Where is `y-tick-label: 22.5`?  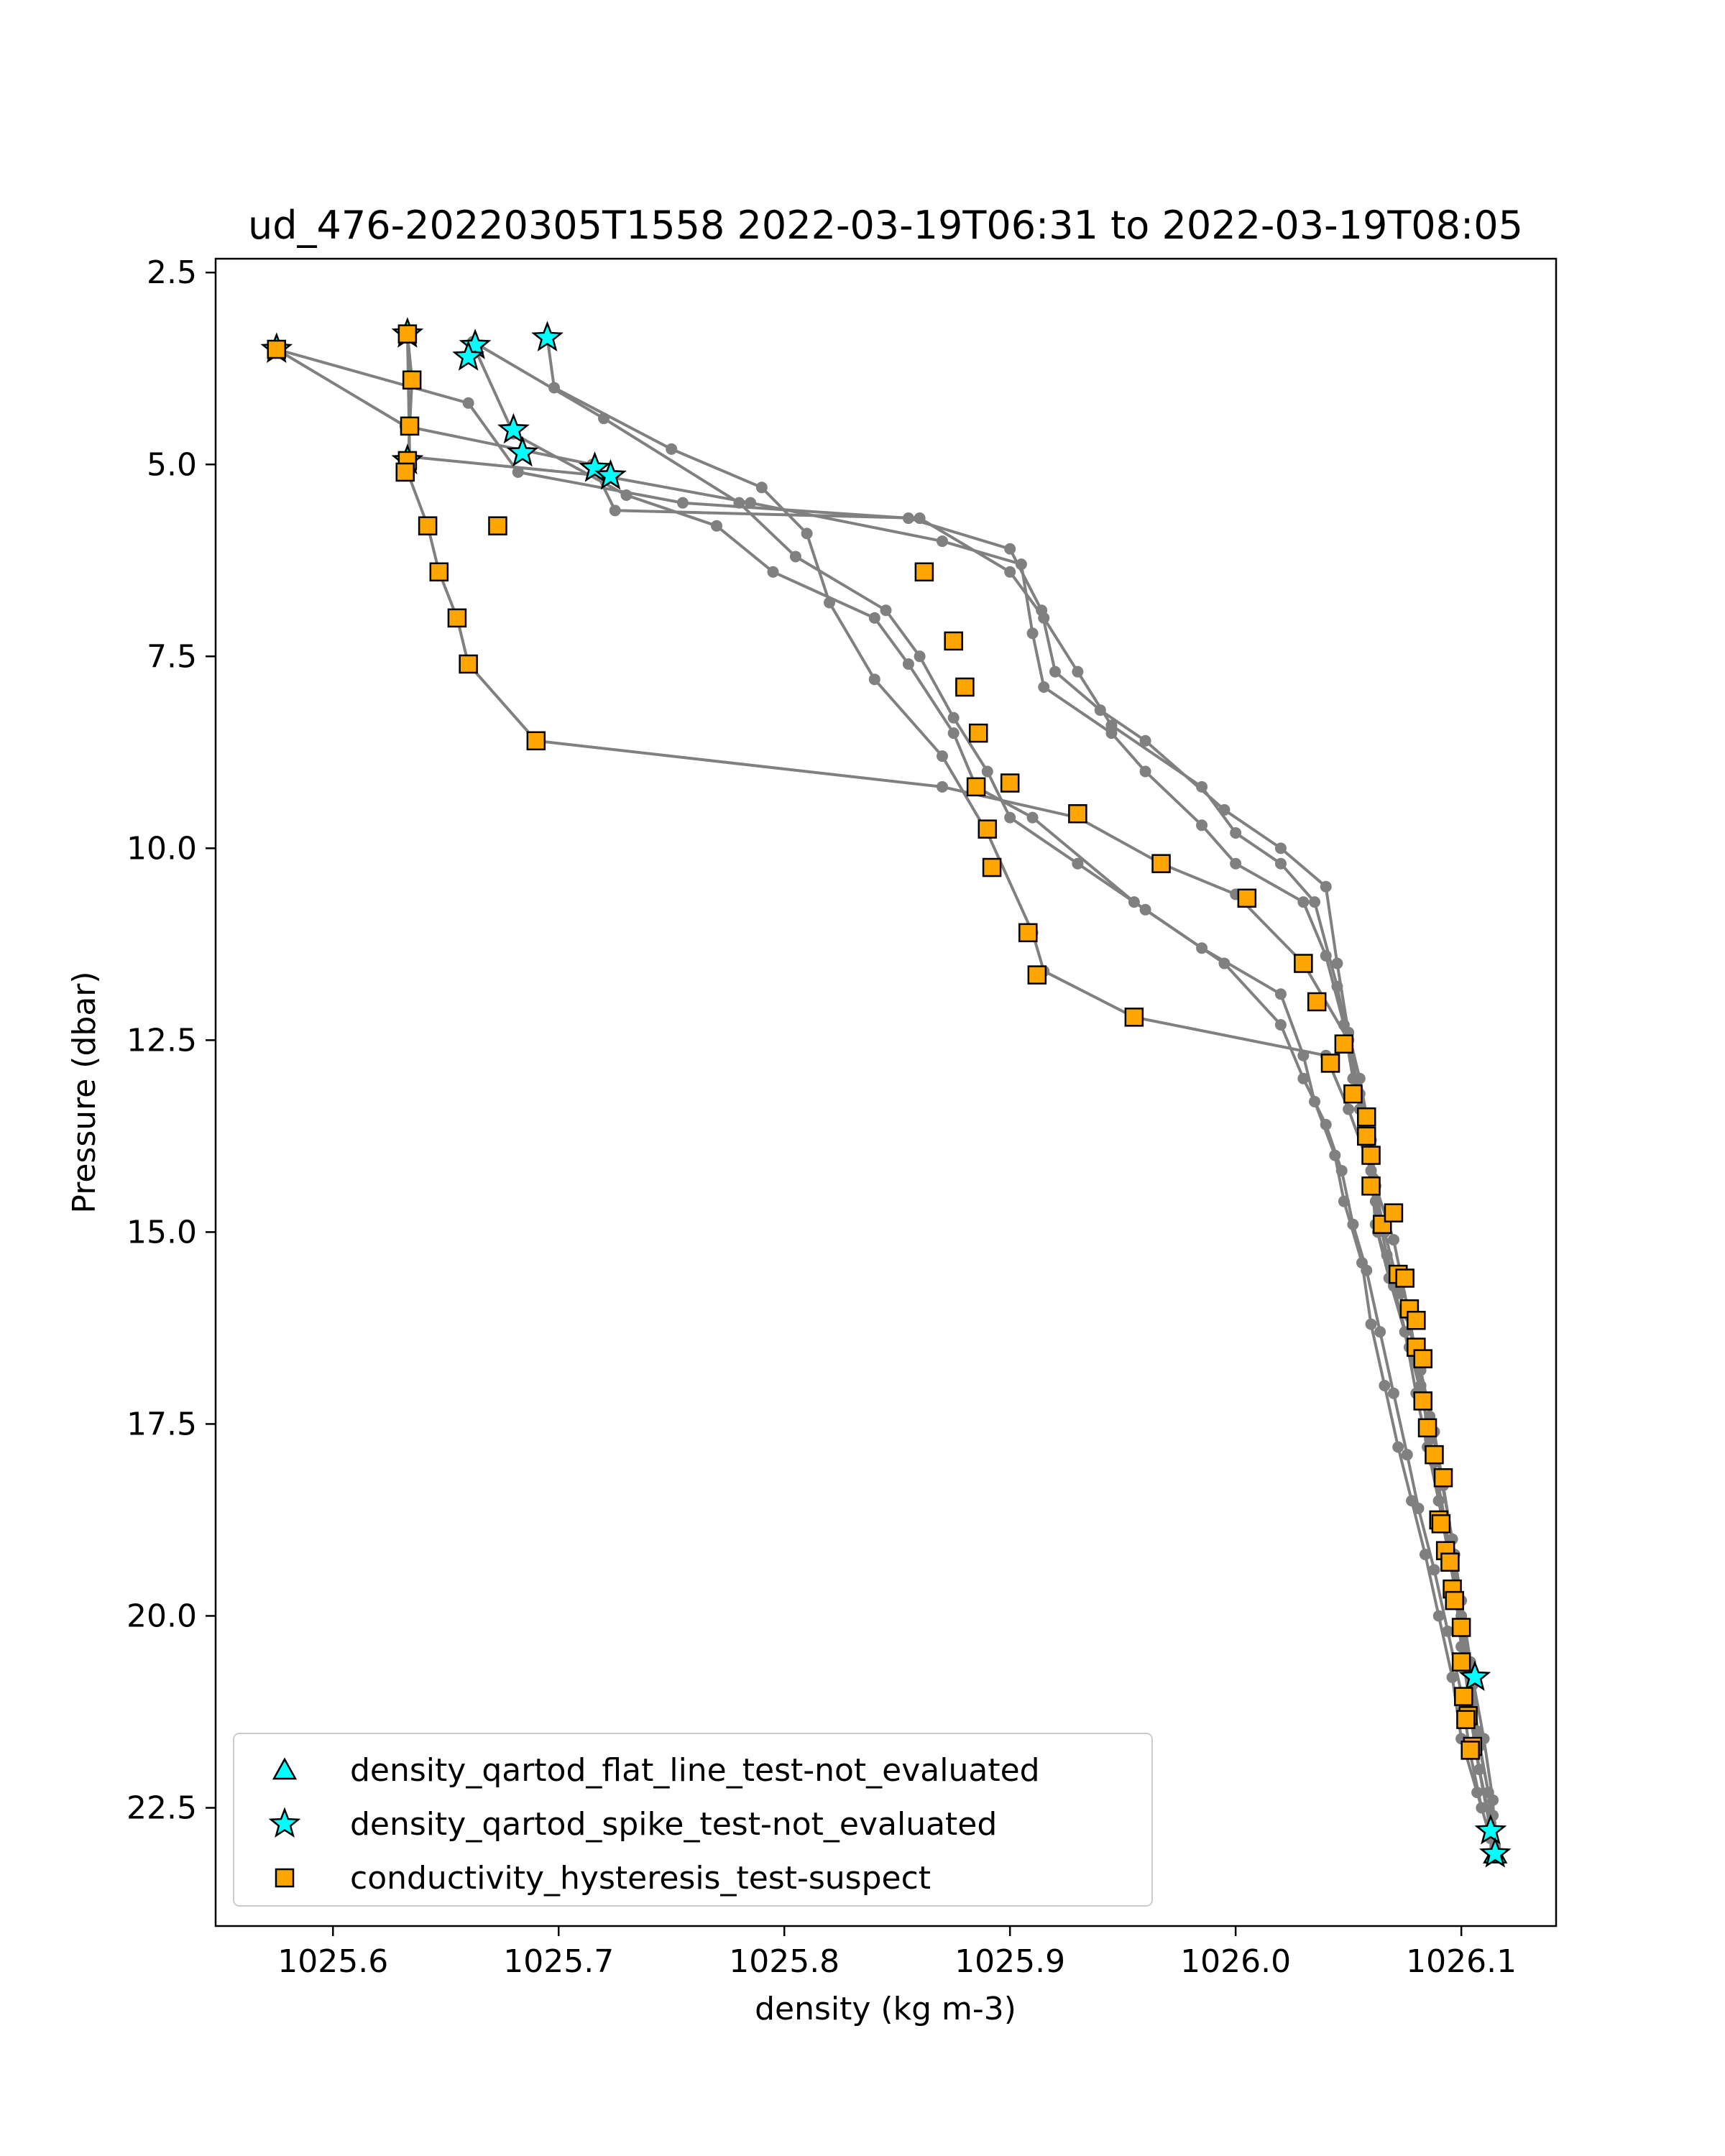 y-tick-label: 22.5 is located at coordinates (161, 1808).